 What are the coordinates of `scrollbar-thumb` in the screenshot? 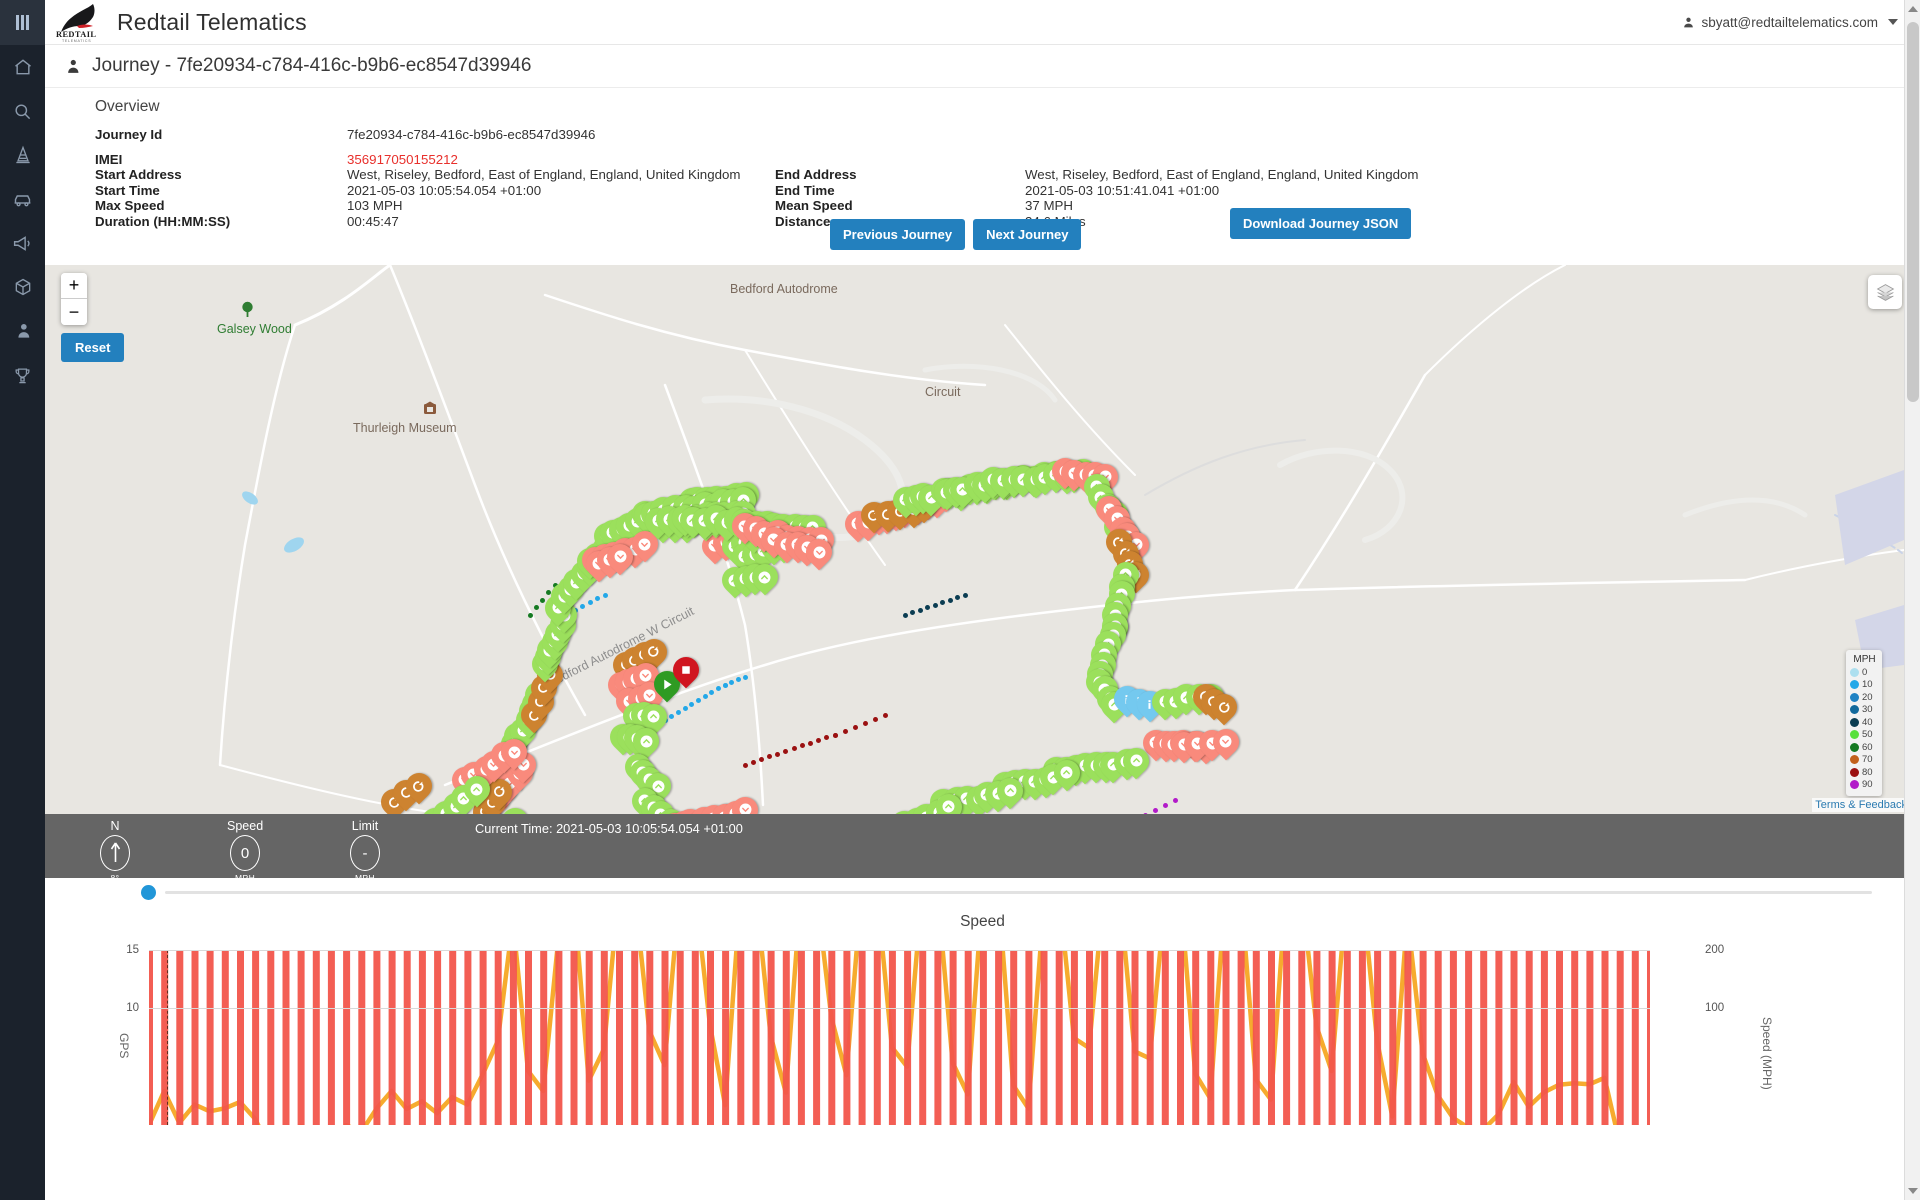 It's located at (1913, 212).